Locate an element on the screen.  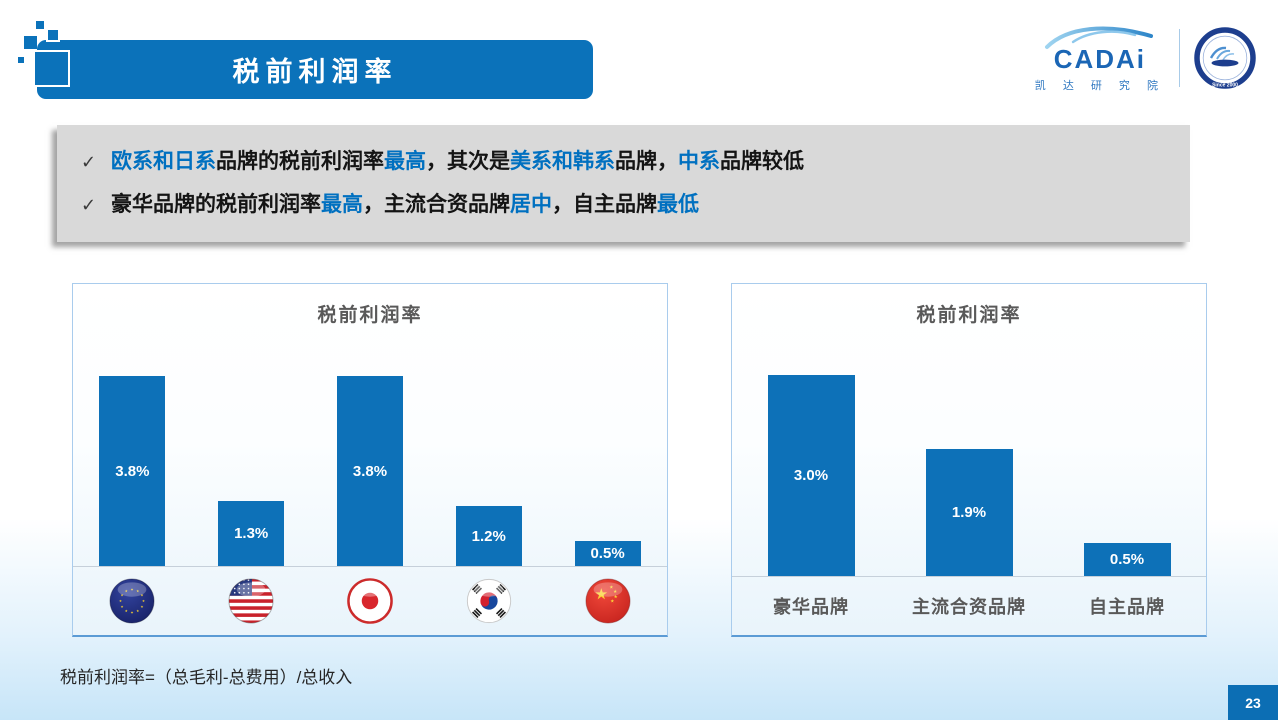
bar: 1.9% is located at coordinates (969, 512).